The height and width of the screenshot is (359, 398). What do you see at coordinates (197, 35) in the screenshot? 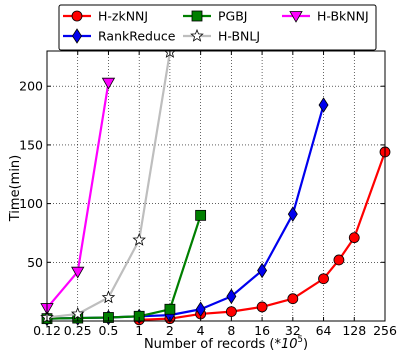
I see `legend-marker-h-bnlj` at bounding box center [197, 35].